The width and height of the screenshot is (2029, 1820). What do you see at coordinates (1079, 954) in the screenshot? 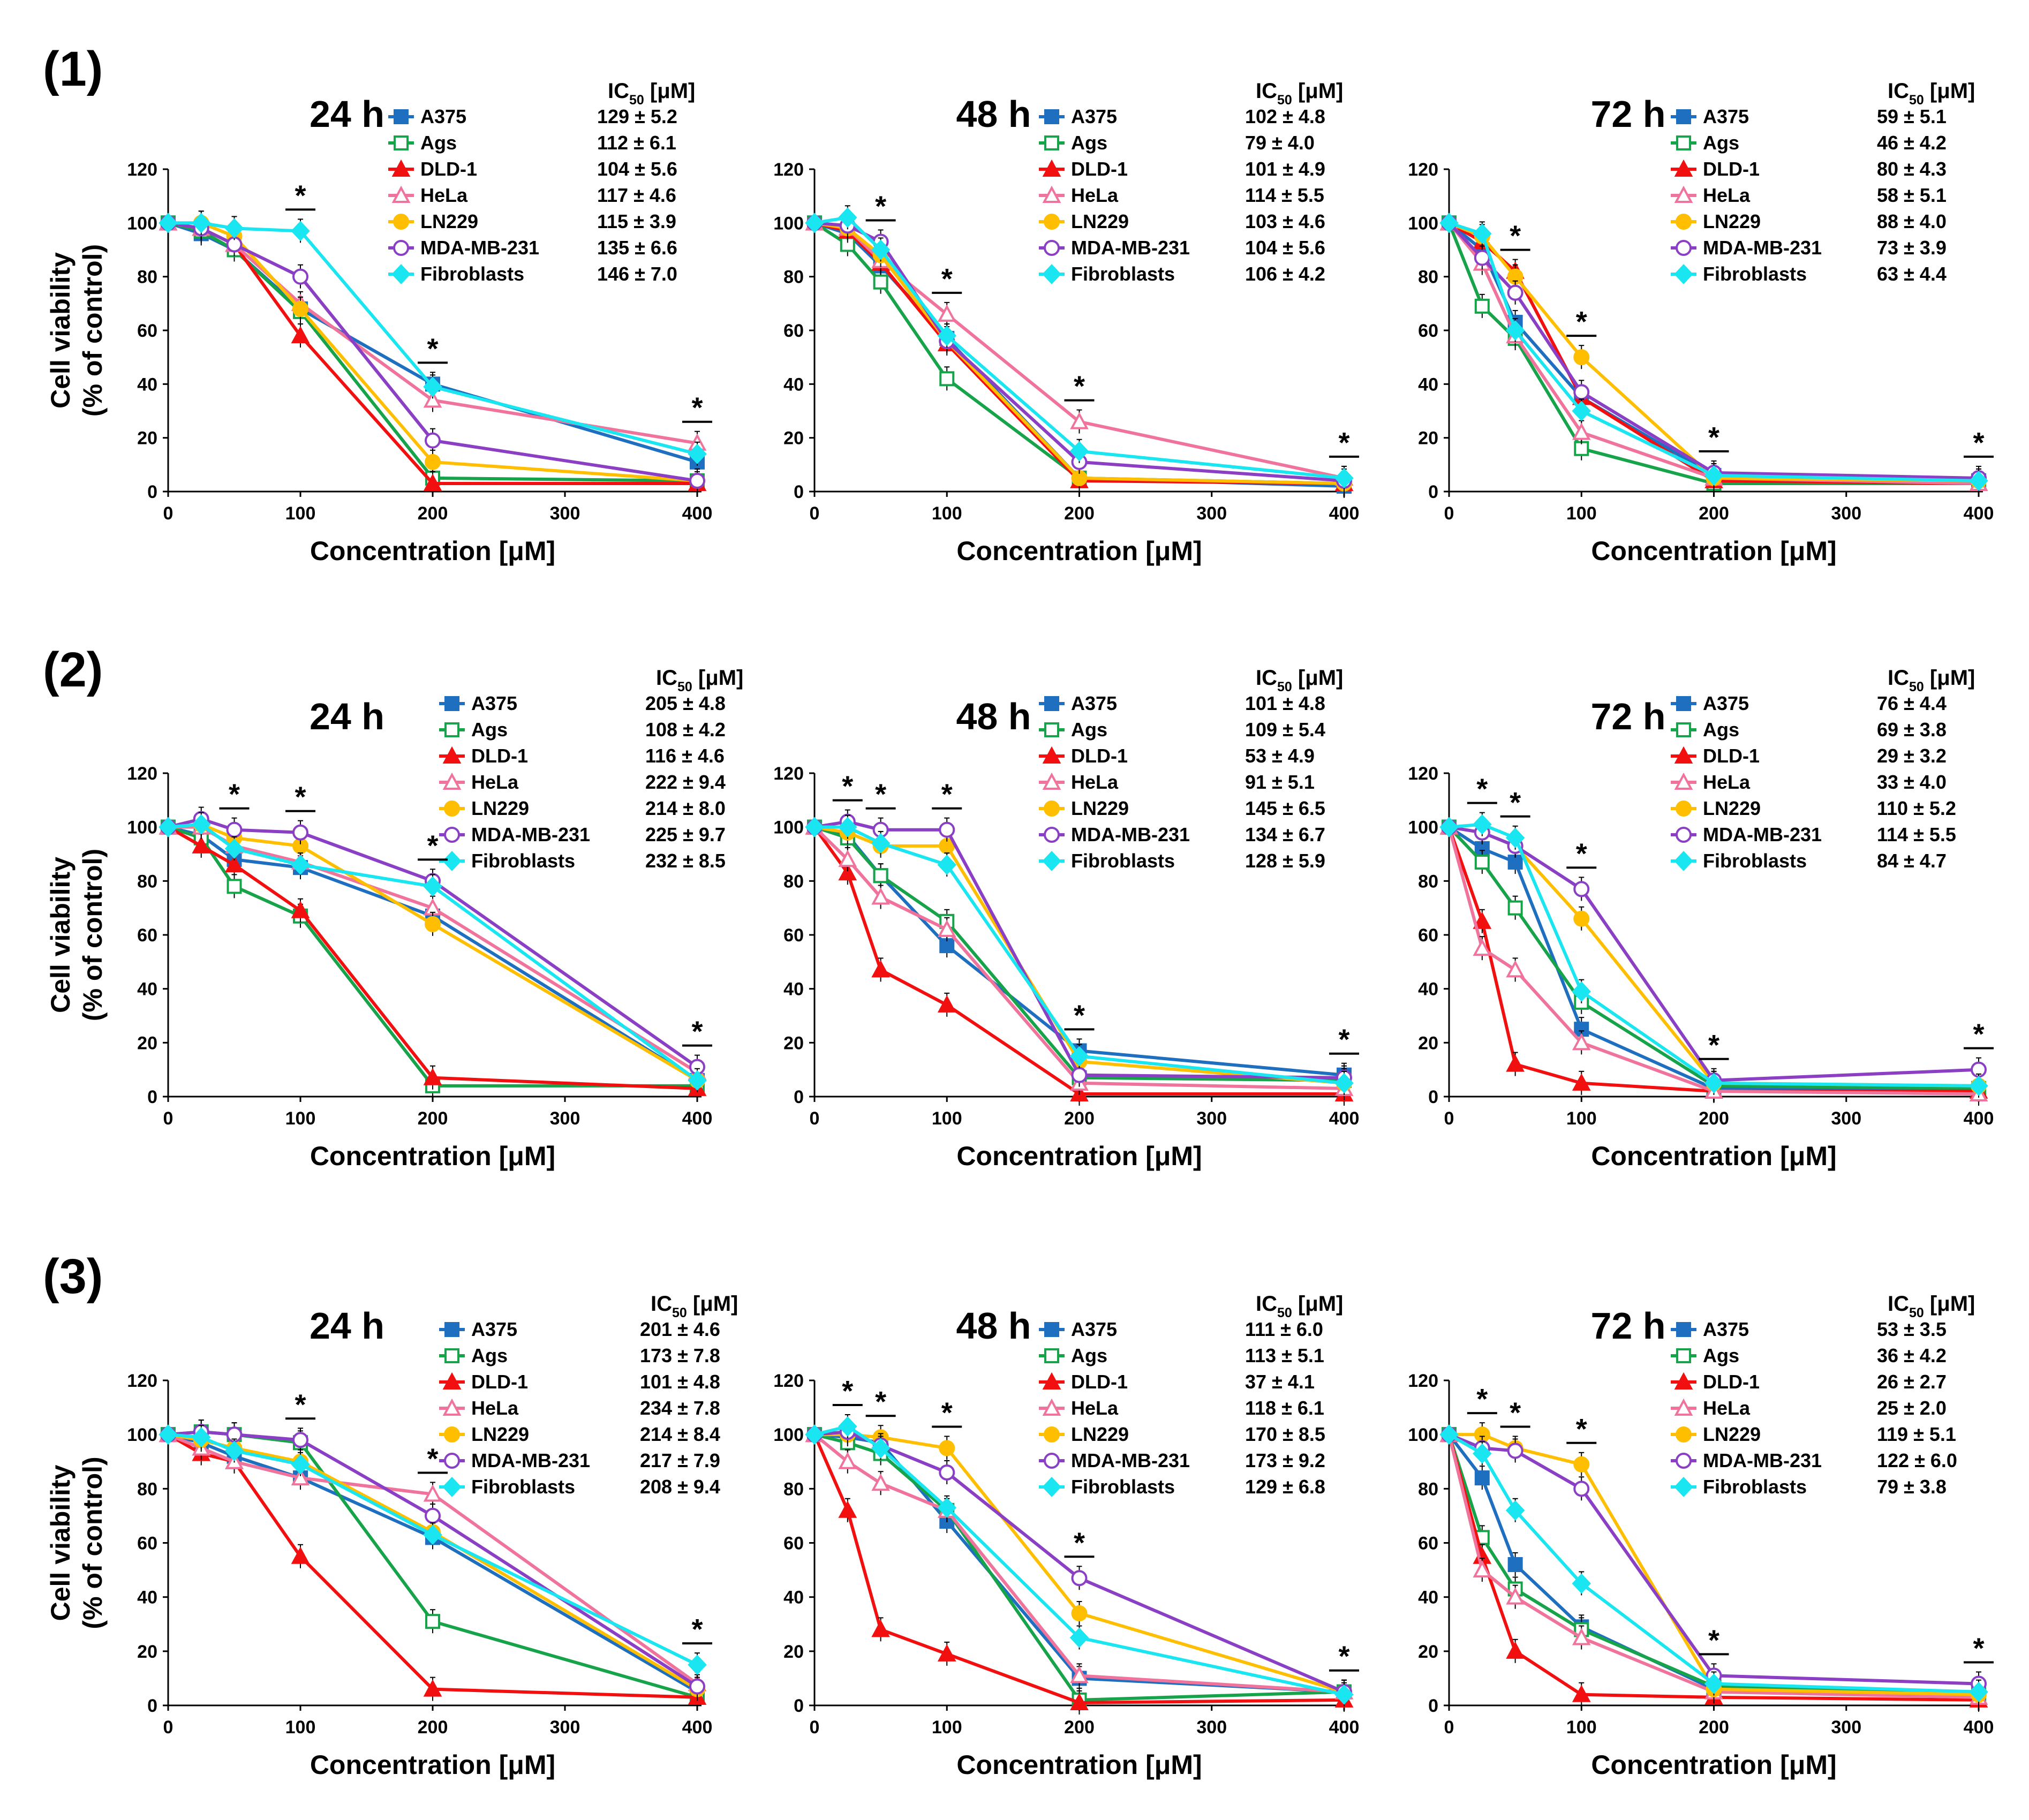
I see `series-Fibroblasts` at bounding box center [1079, 954].